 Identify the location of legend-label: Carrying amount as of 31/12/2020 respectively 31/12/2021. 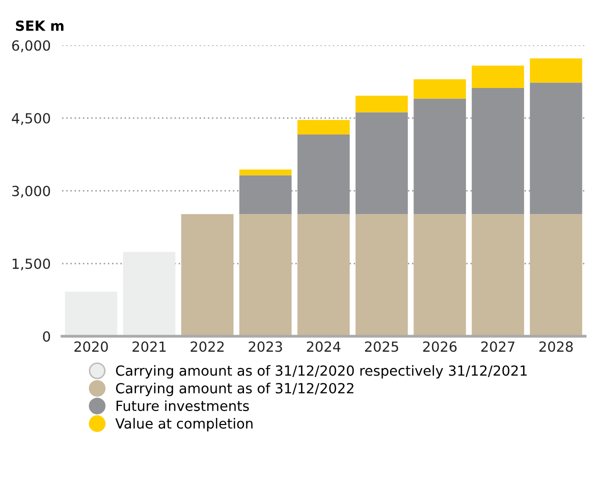
(321, 372).